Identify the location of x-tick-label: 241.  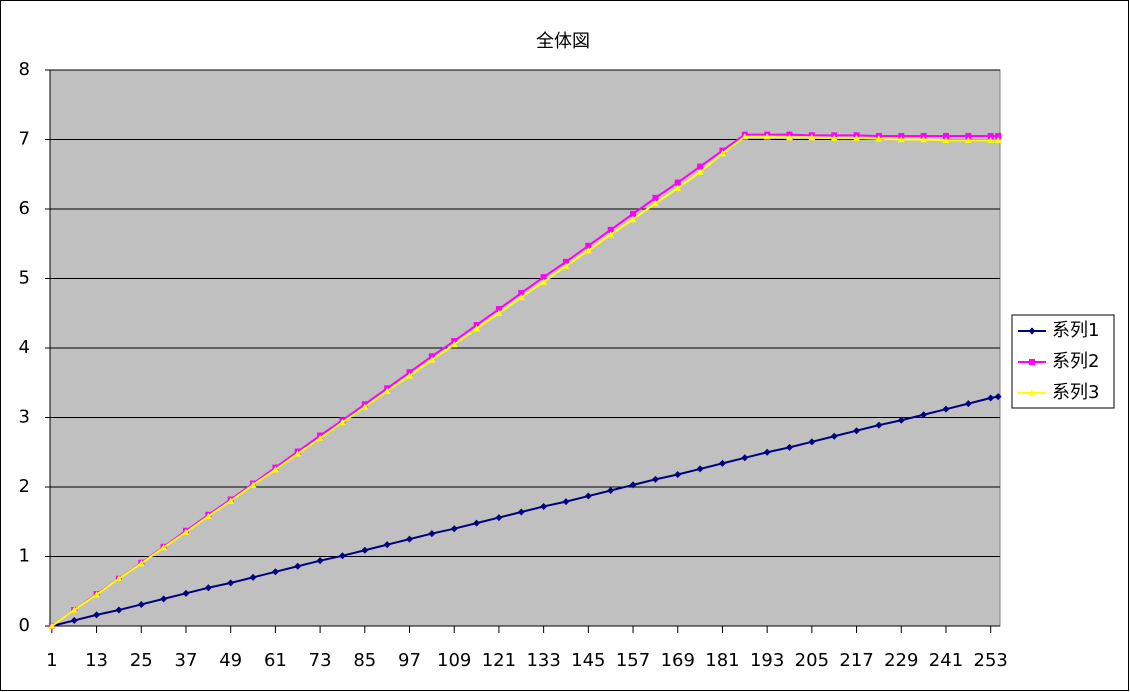
(946, 660).